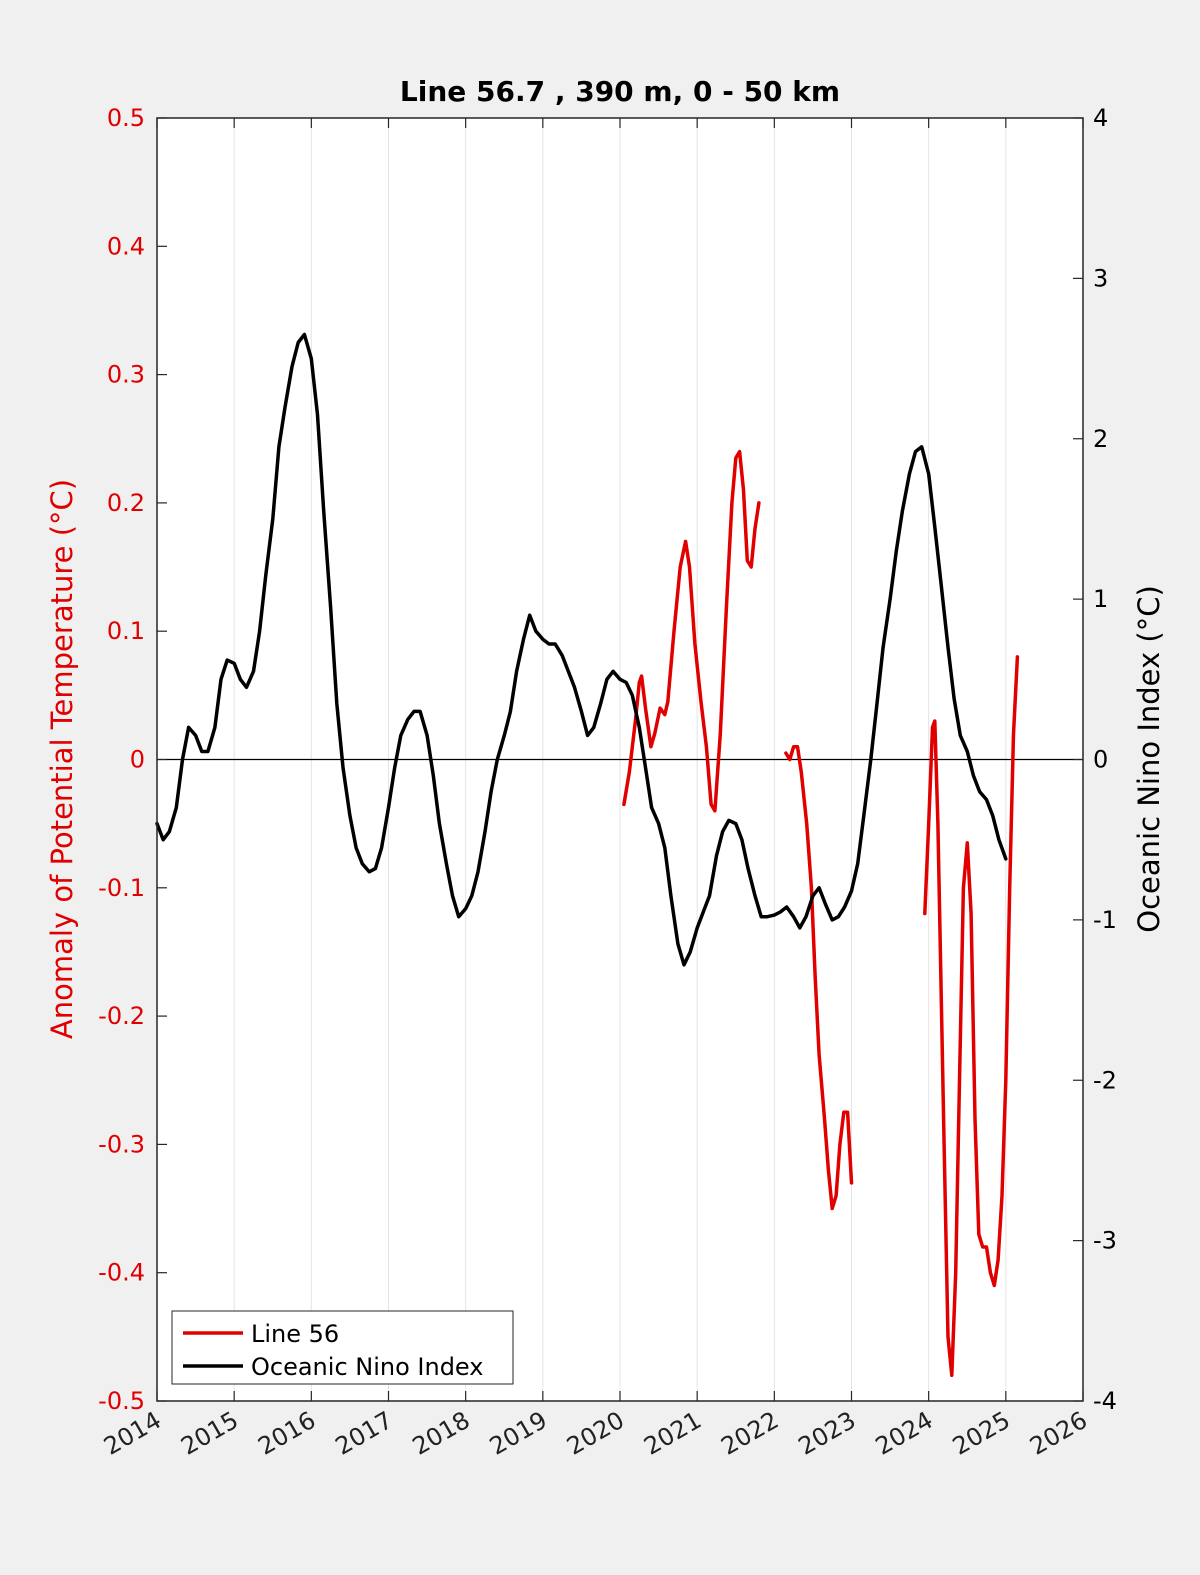  I want to click on x-tick-label: 2023, so click(827, 1433).